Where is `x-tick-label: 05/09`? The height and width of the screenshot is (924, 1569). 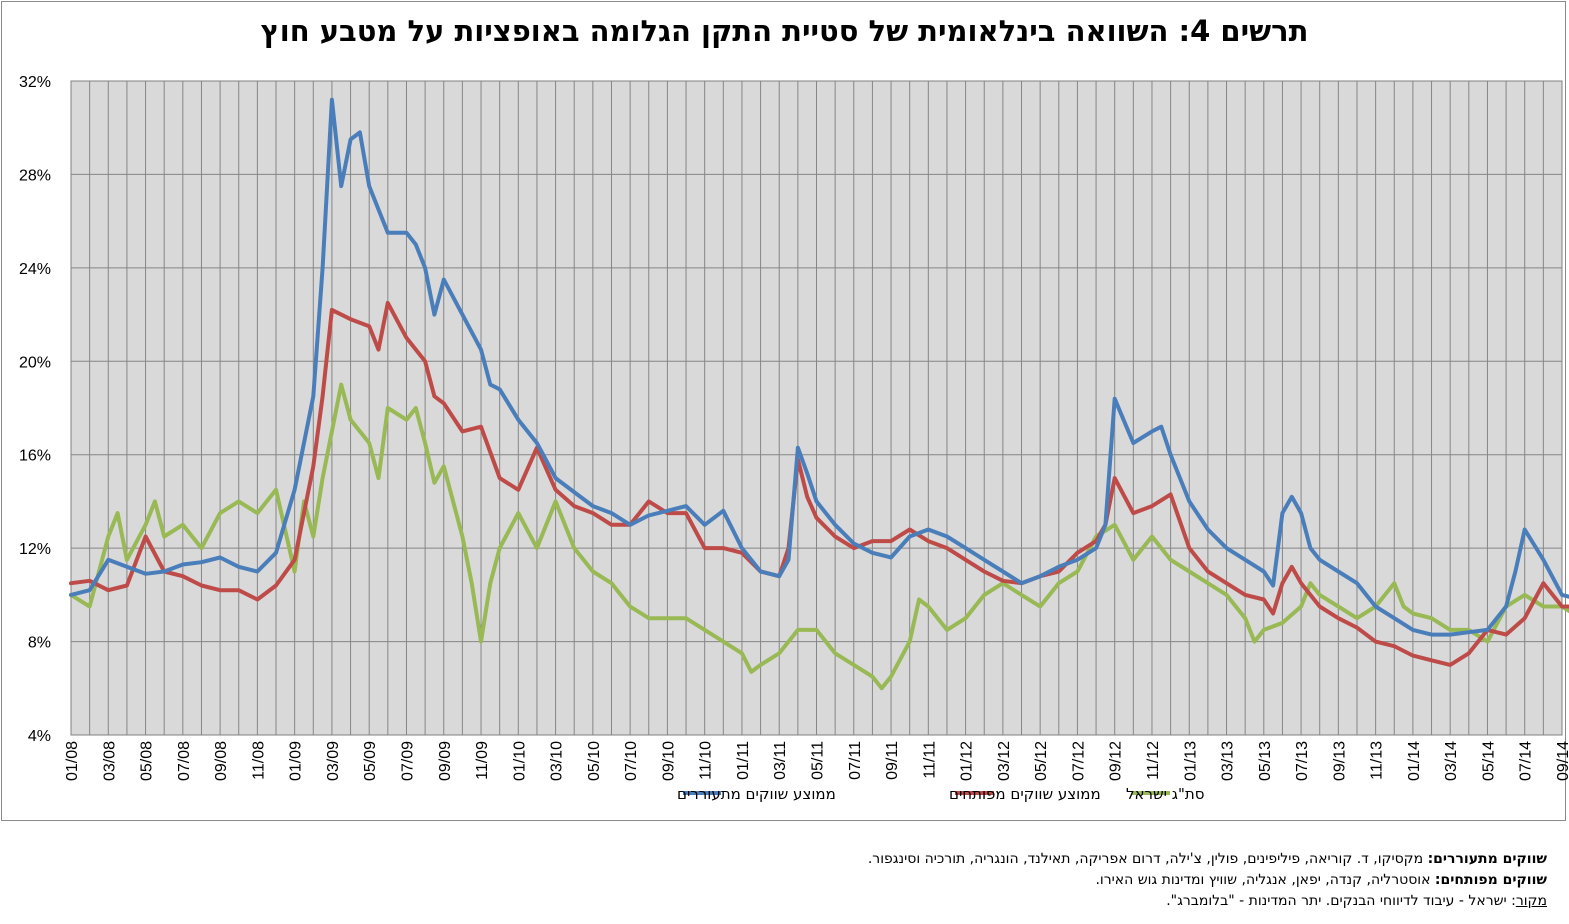
x-tick-label: 05/09 is located at coordinates (370, 761).